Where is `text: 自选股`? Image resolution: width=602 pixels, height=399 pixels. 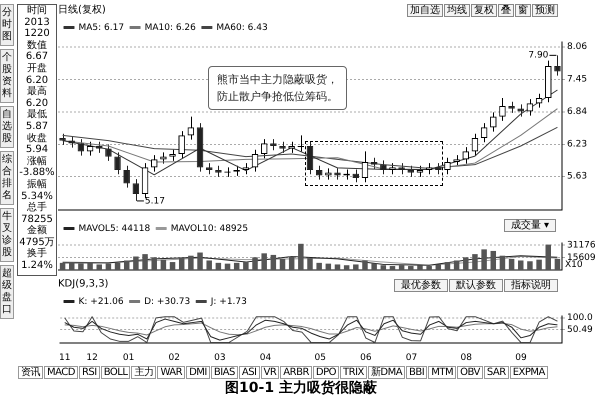
text: 自选股 is located at coordinates (7, 127).